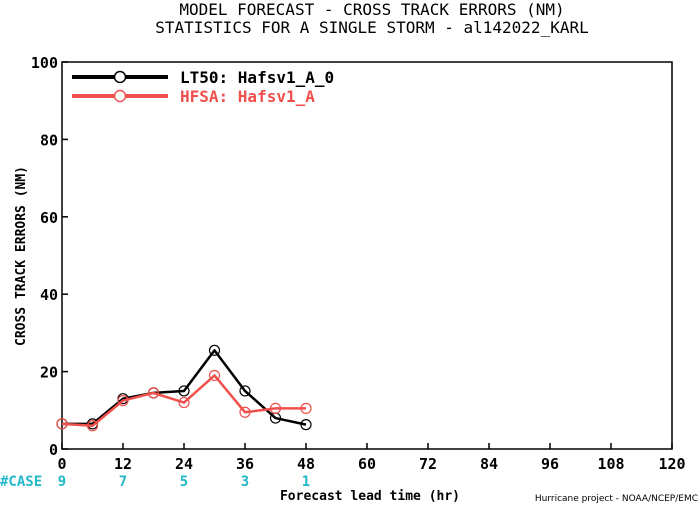 The height and width of the screenshot is (506, 700). I want to click on x-tick-label: 36, so click(245, 464).